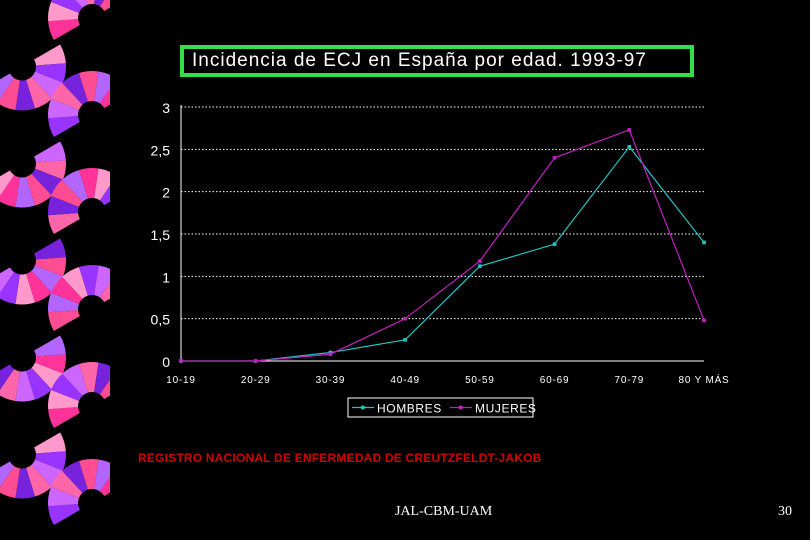 This screenshot has height=540, width=810. Describe the element at coordinates (506, 409) in the screenshot. I see `legend-label: MUJERES` at that location.